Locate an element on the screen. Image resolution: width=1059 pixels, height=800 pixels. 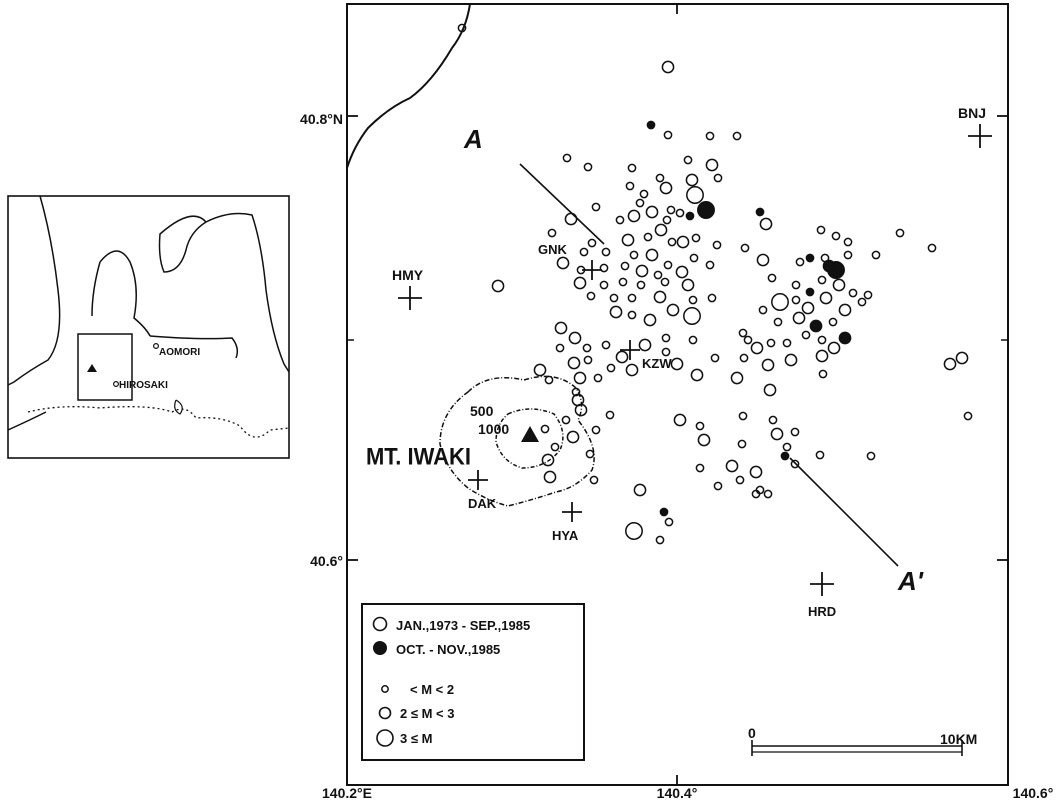
inset-coastline-south is located at coordinates (27, 421).